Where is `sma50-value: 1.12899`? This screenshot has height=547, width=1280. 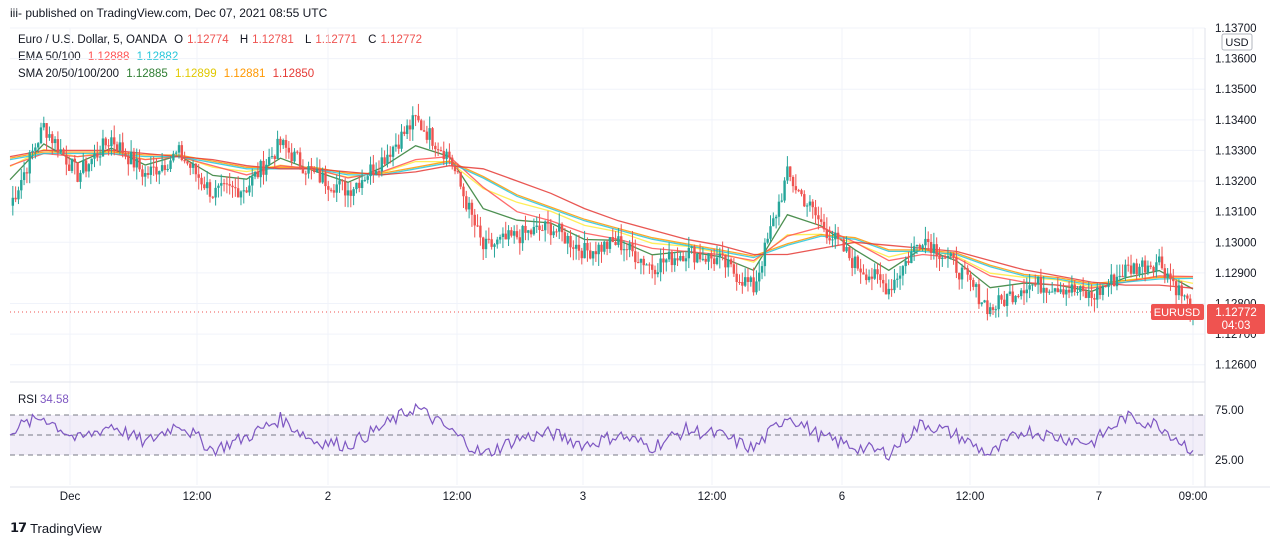 sma50-value: 1.12899 is located at coordinates (196, 74).